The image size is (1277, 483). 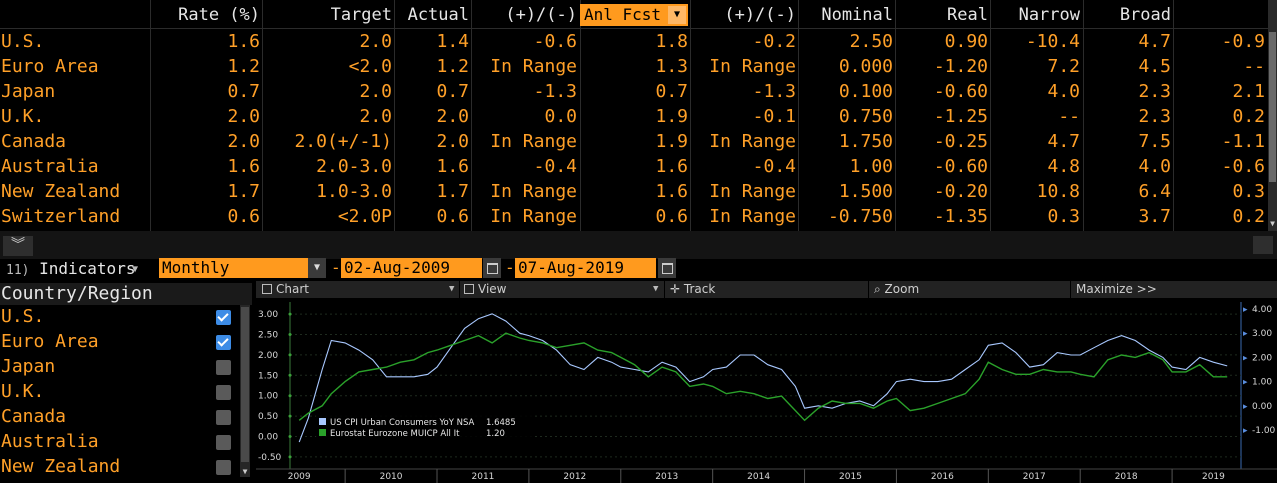 I want to click on cell-actual: 1.2, so click(x=452, y=66).